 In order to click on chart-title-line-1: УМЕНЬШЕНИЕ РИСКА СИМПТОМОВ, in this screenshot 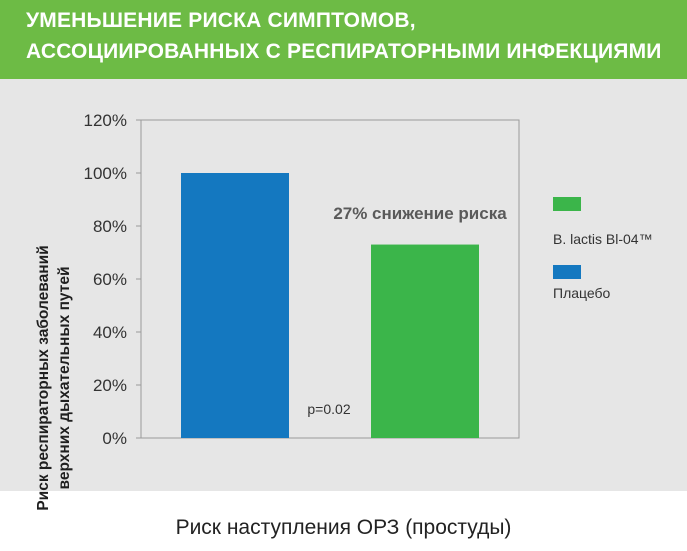, I will do `click(221, 20)`.